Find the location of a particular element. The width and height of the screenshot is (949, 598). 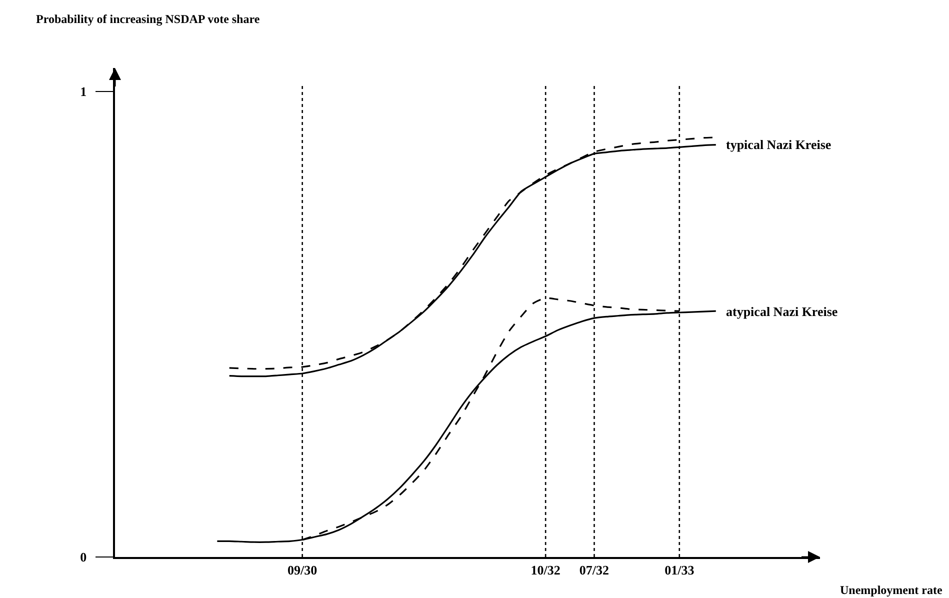

y-axis-title: Probability of increasing NSDAP vote share is located at coordinates (148, 19).